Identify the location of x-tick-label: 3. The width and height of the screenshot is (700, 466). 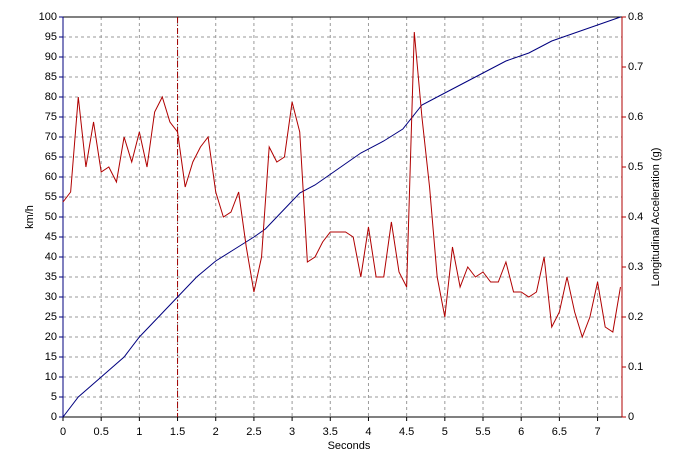
(292, 432).